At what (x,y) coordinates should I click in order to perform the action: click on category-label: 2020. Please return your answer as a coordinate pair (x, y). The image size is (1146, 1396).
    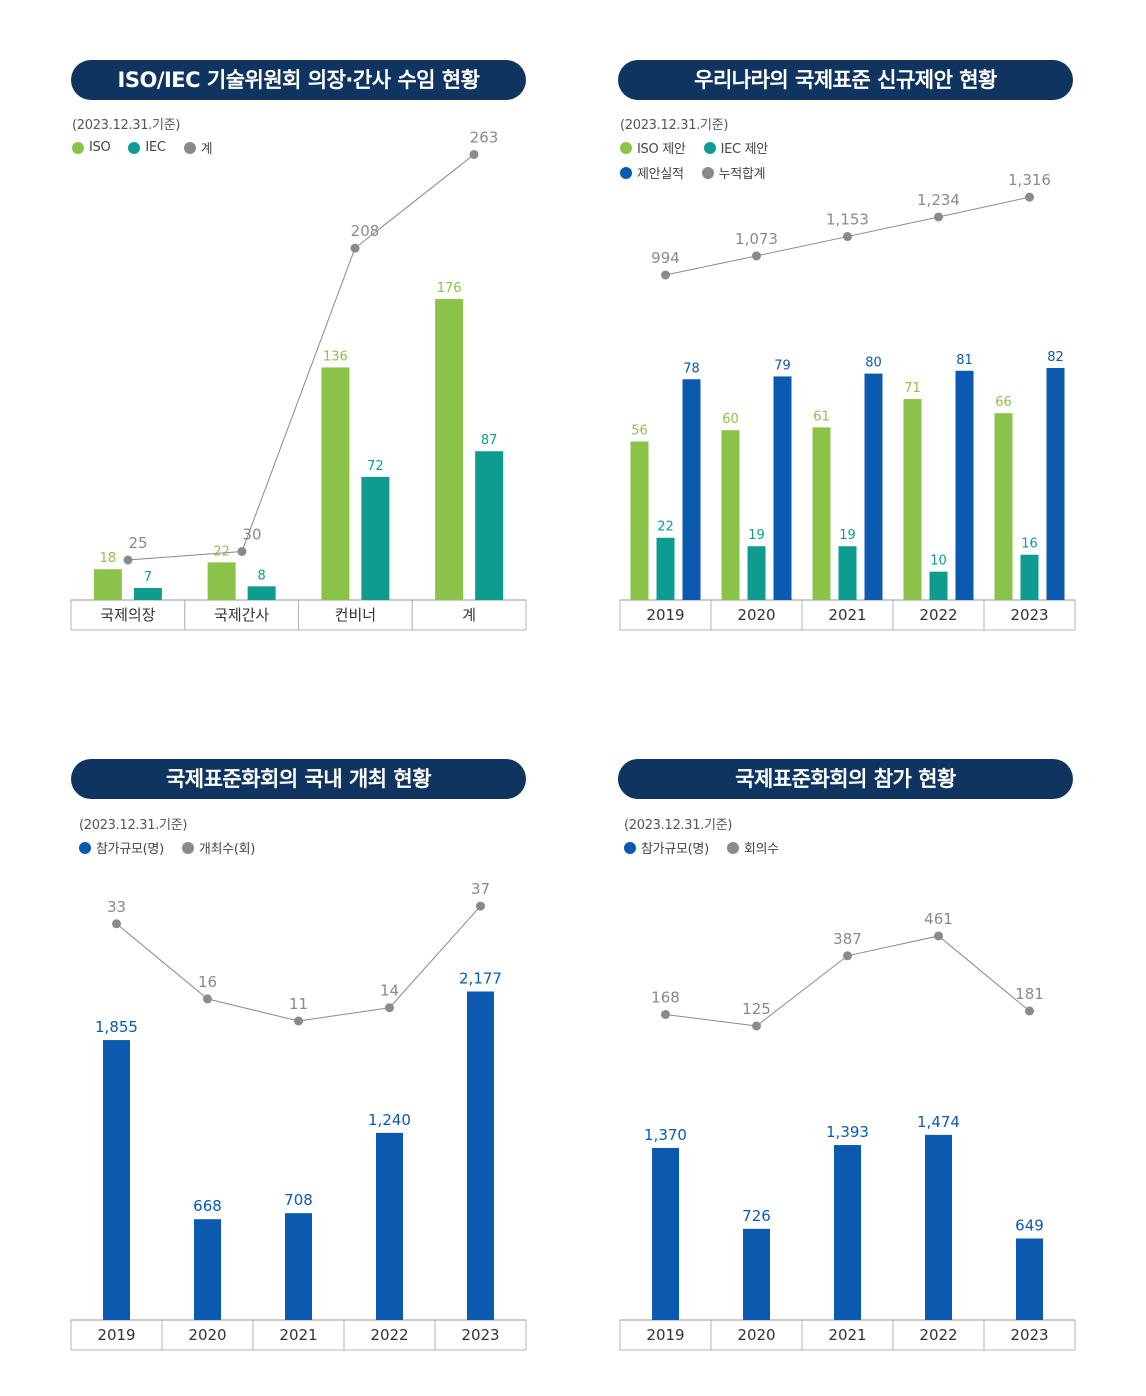
    Looking at the image, I should click on (756, 1335).